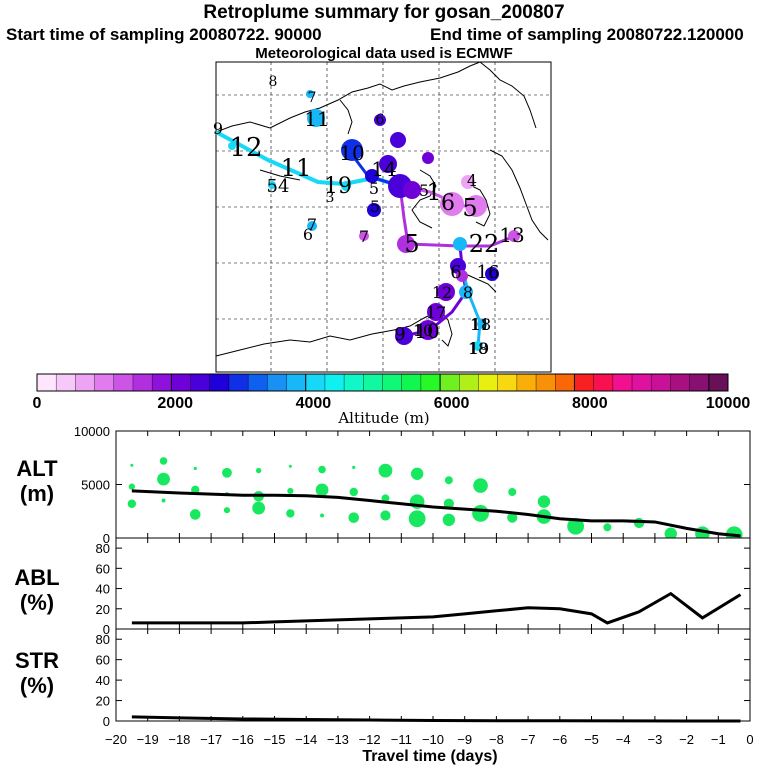 Image resolution: width=768 pixels, height=768 pixels. I want to click on y-tick-label: 60, so click(103, 568).